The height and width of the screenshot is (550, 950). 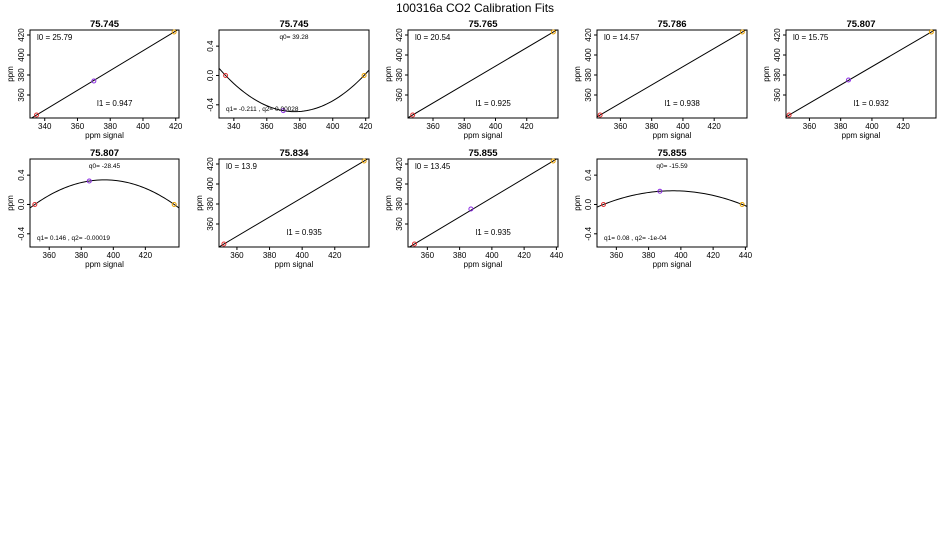 What do you see at coordinates (483, 24) in the screenshot?
I see `panel-title: 75.765` at bounding box center [483, 24].